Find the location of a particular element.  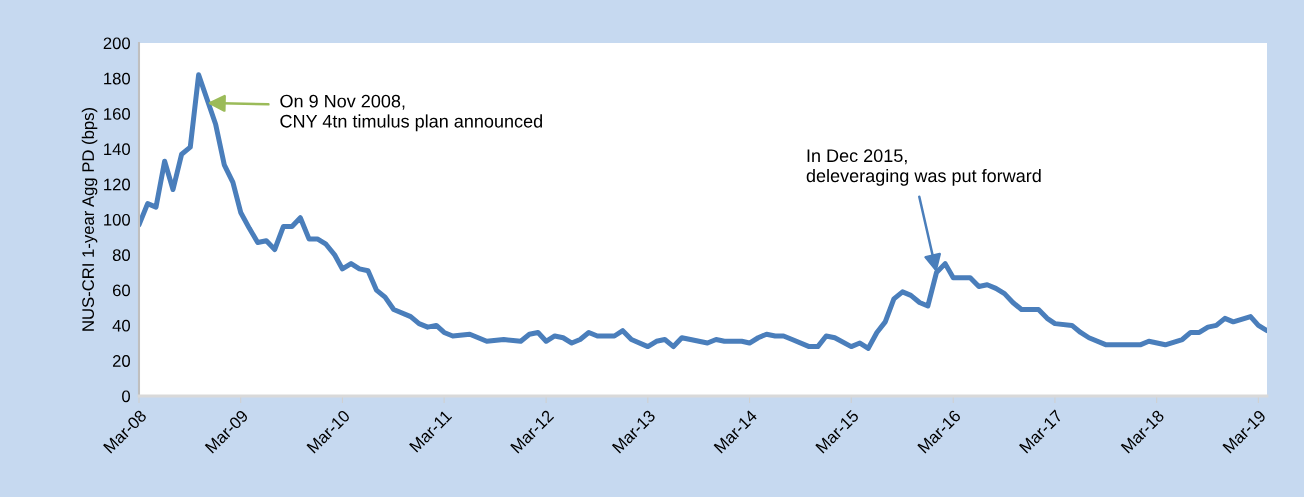

y-tick-label: 0 is located at coordinates (126, 396).